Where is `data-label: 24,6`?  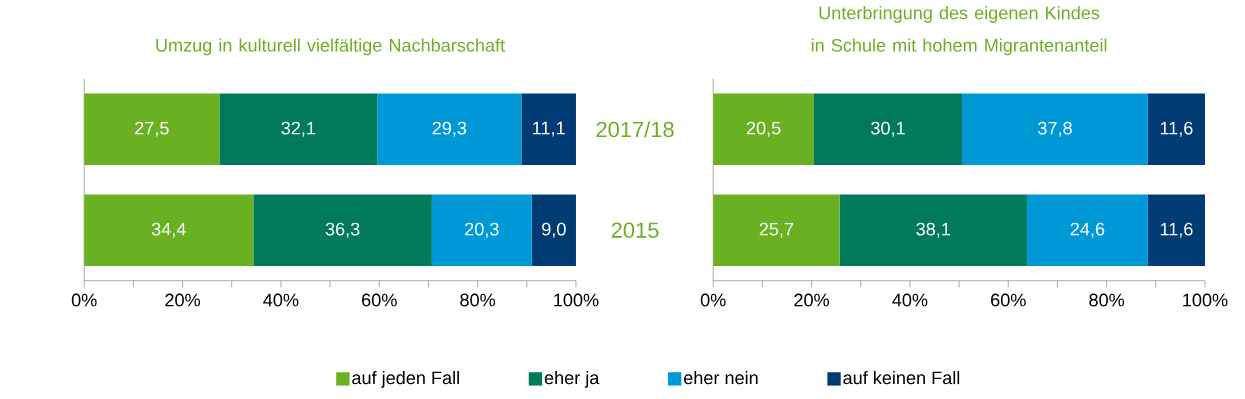 data-label: 24,6 is located at coordinates (1087, 230).